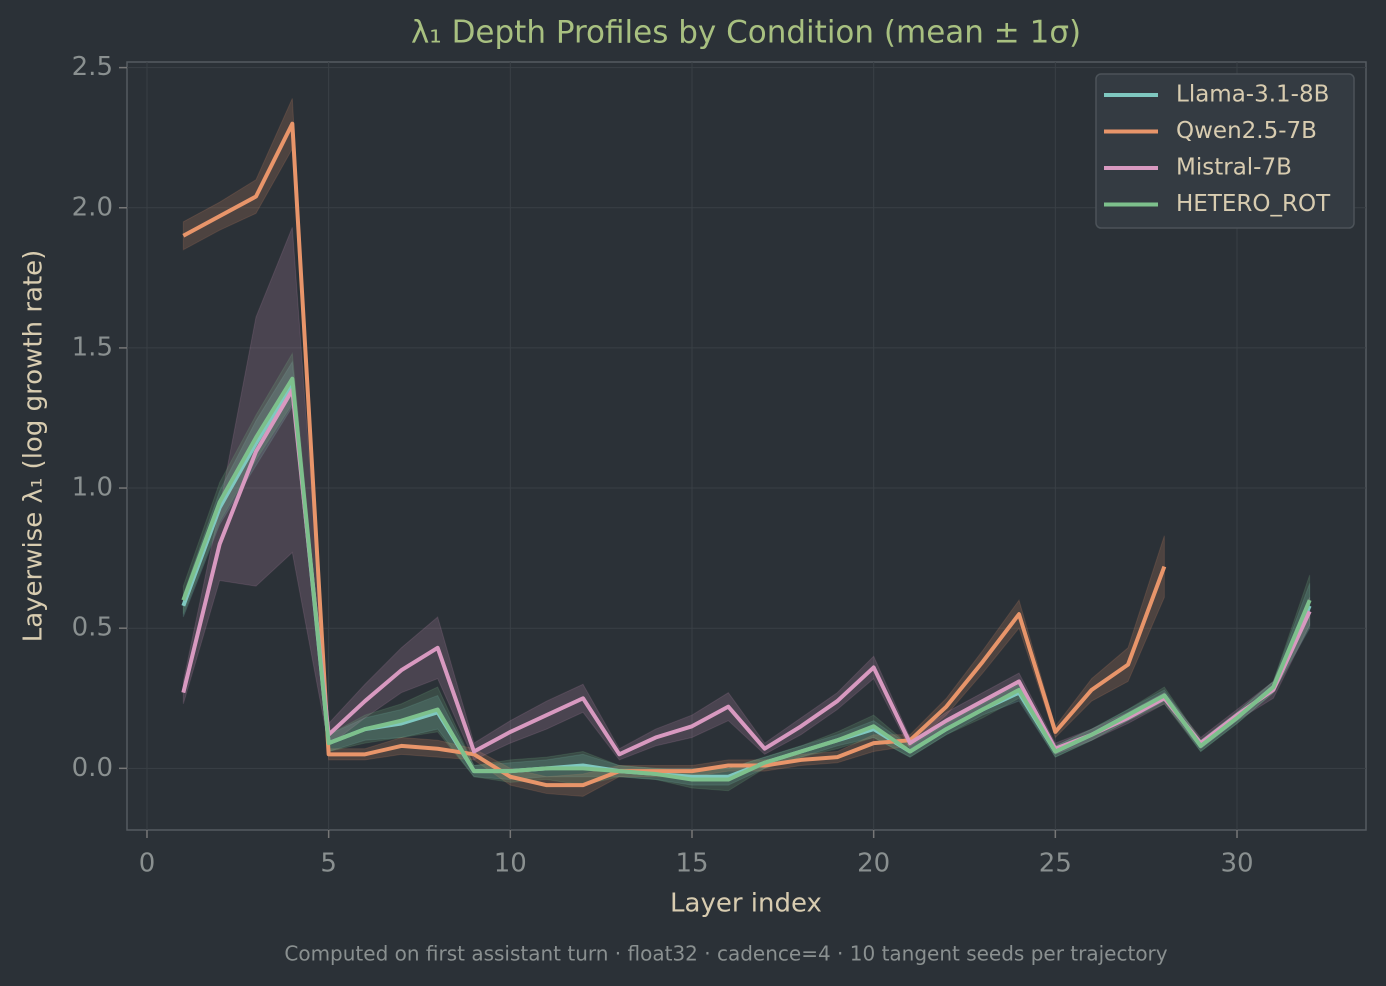 The width and height of the screenshot is (1386, 986). What do you see at coordinates (1236, 864) in the screenshot?
I see `x-tick-label: 30` at bounding box center [1236, 864].